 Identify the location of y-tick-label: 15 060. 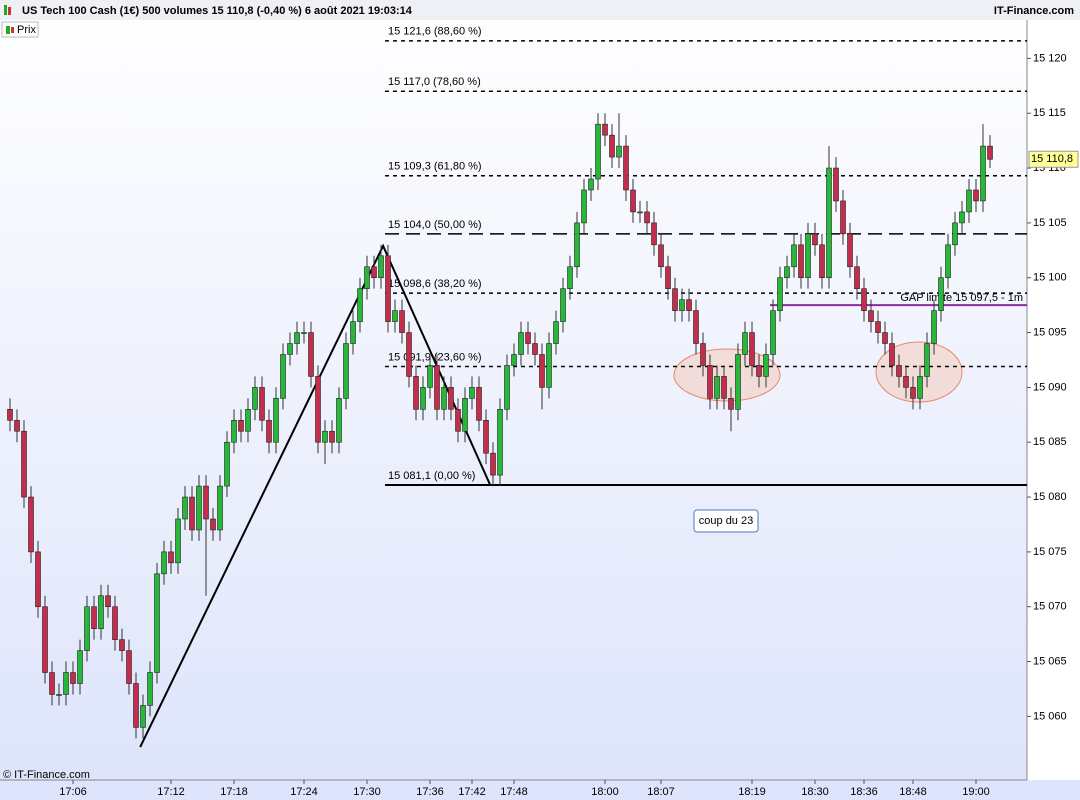
(1050, 716).